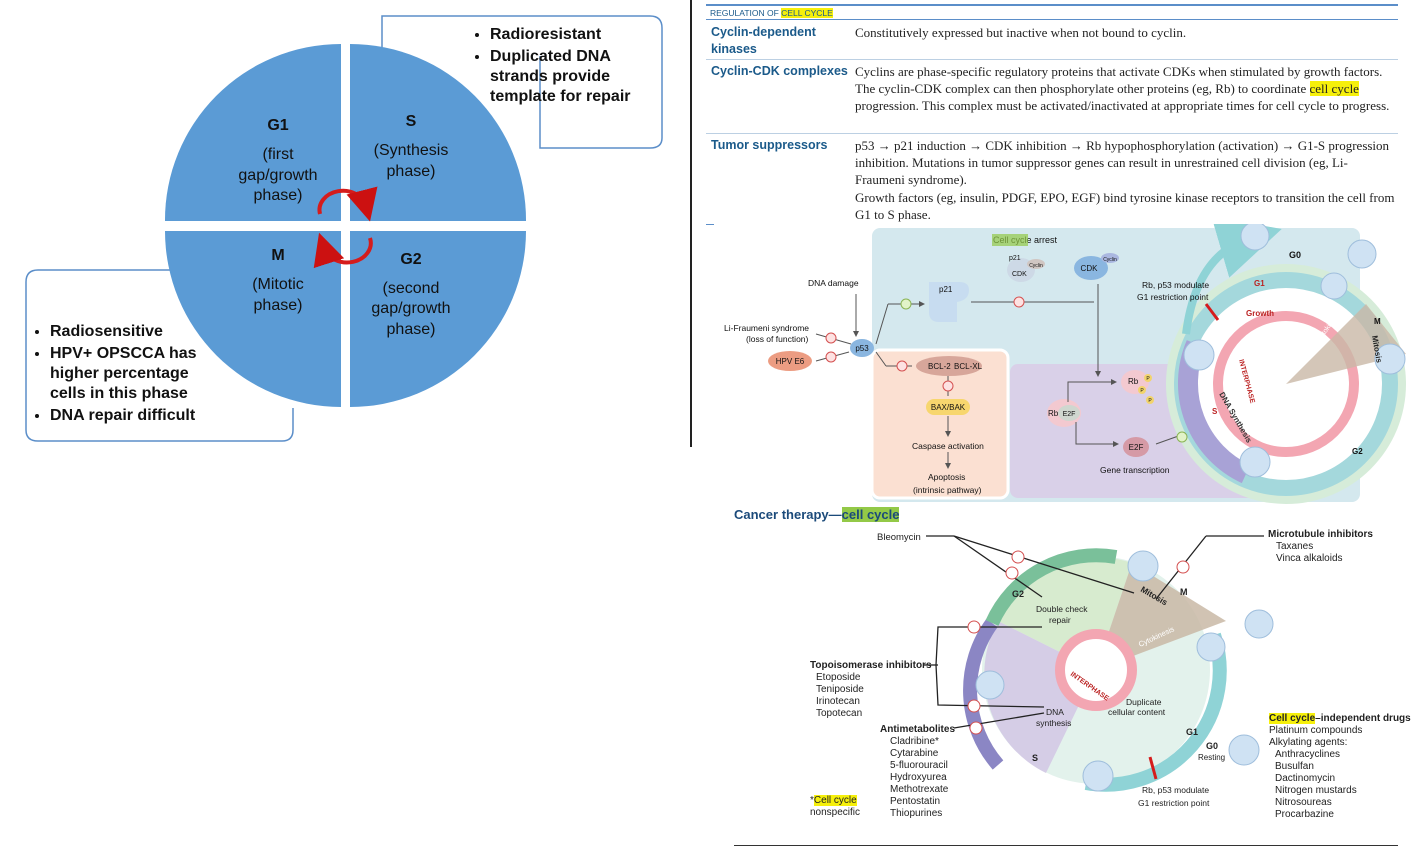 The height and width of the screenshot is (861, 1423). I want to click on g2-desc: phase), so click(411, 329).